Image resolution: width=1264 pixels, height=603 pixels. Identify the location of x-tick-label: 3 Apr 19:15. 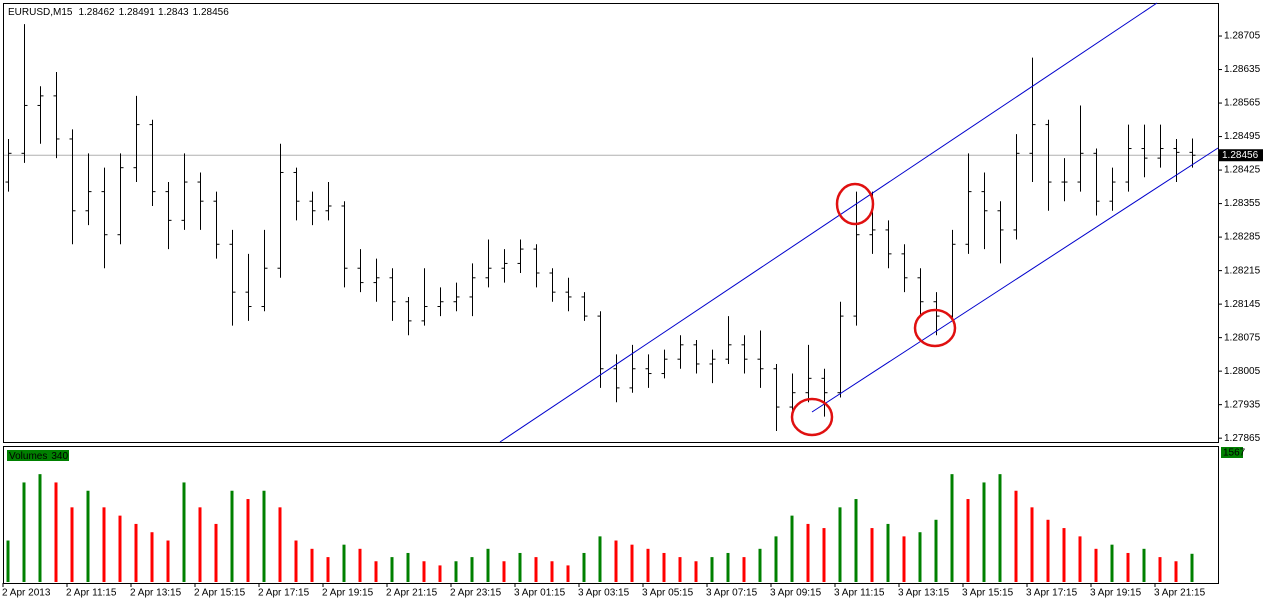
(1116, 593).